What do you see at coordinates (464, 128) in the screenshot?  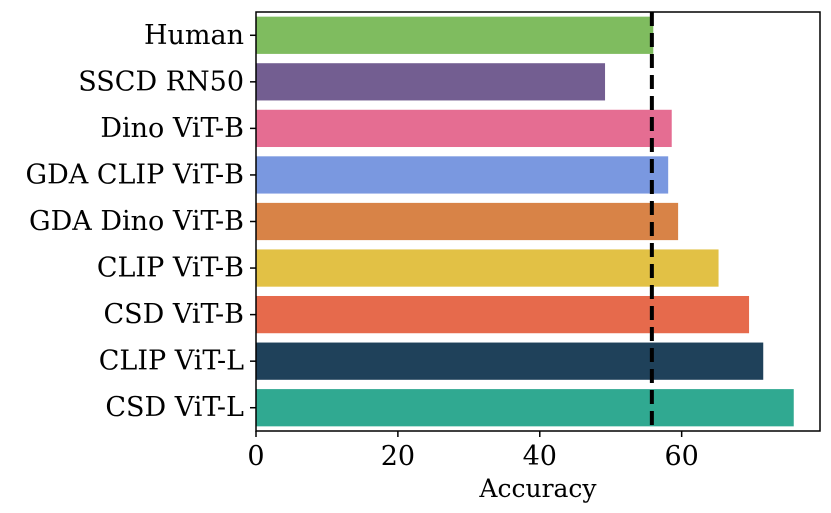 I see `bar-dino-vit-b` at bounding box center [464, 128].